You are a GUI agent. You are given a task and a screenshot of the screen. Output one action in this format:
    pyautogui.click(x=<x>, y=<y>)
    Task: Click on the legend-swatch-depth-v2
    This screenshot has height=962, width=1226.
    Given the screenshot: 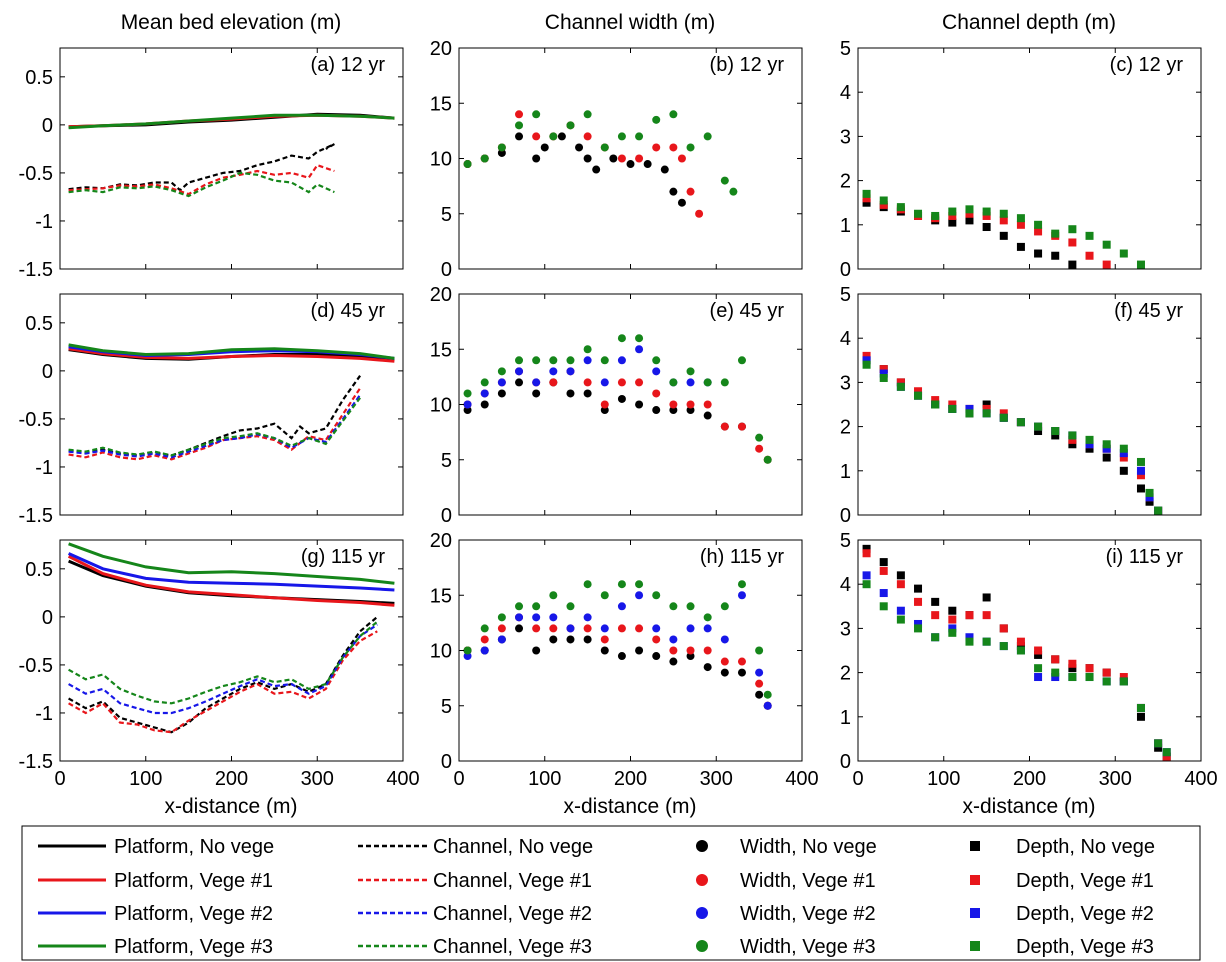 What is the action you would take?
    pyautogui.click(x=975, y=913)
    